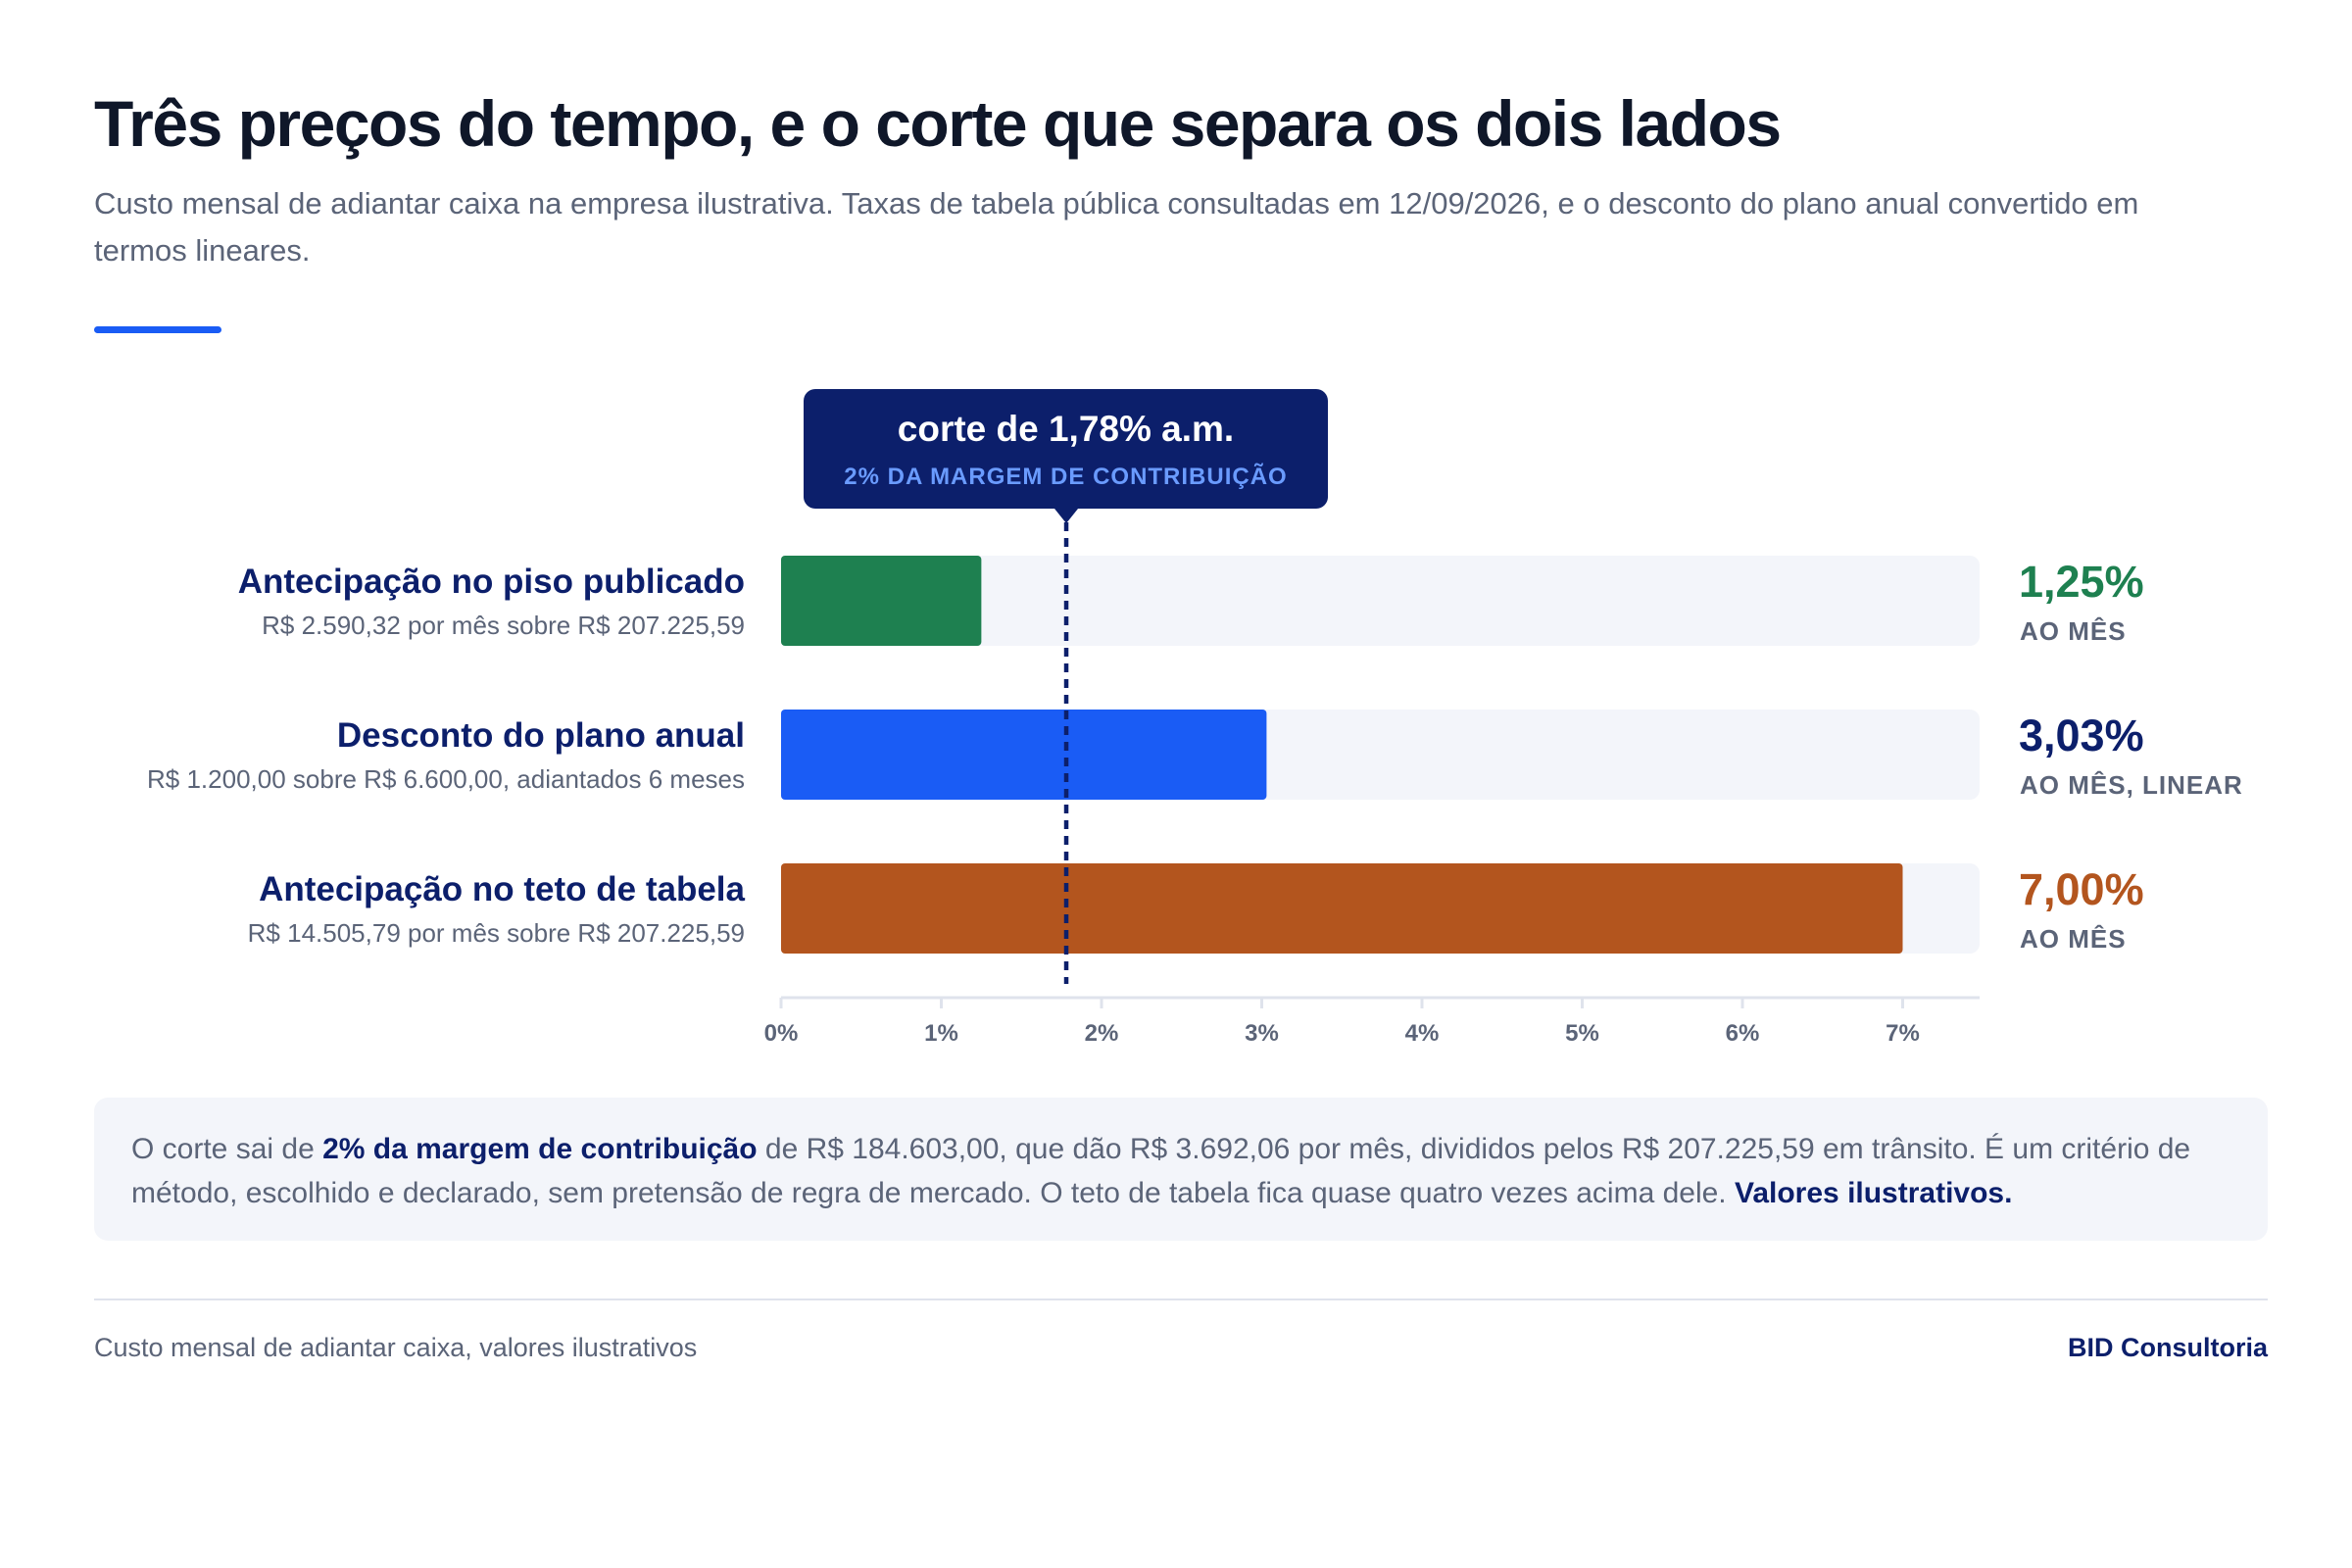 Image resolution: width=2352 pixels, height=1568 pixels. I want to click on x-tick-label: 7%, so click(1903, 1033).